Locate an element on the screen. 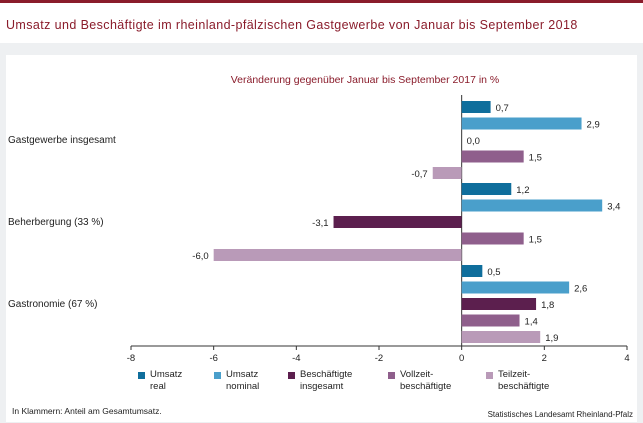  legend-label: Beschäftigte insgesamt is located at coordinates (326, 380).